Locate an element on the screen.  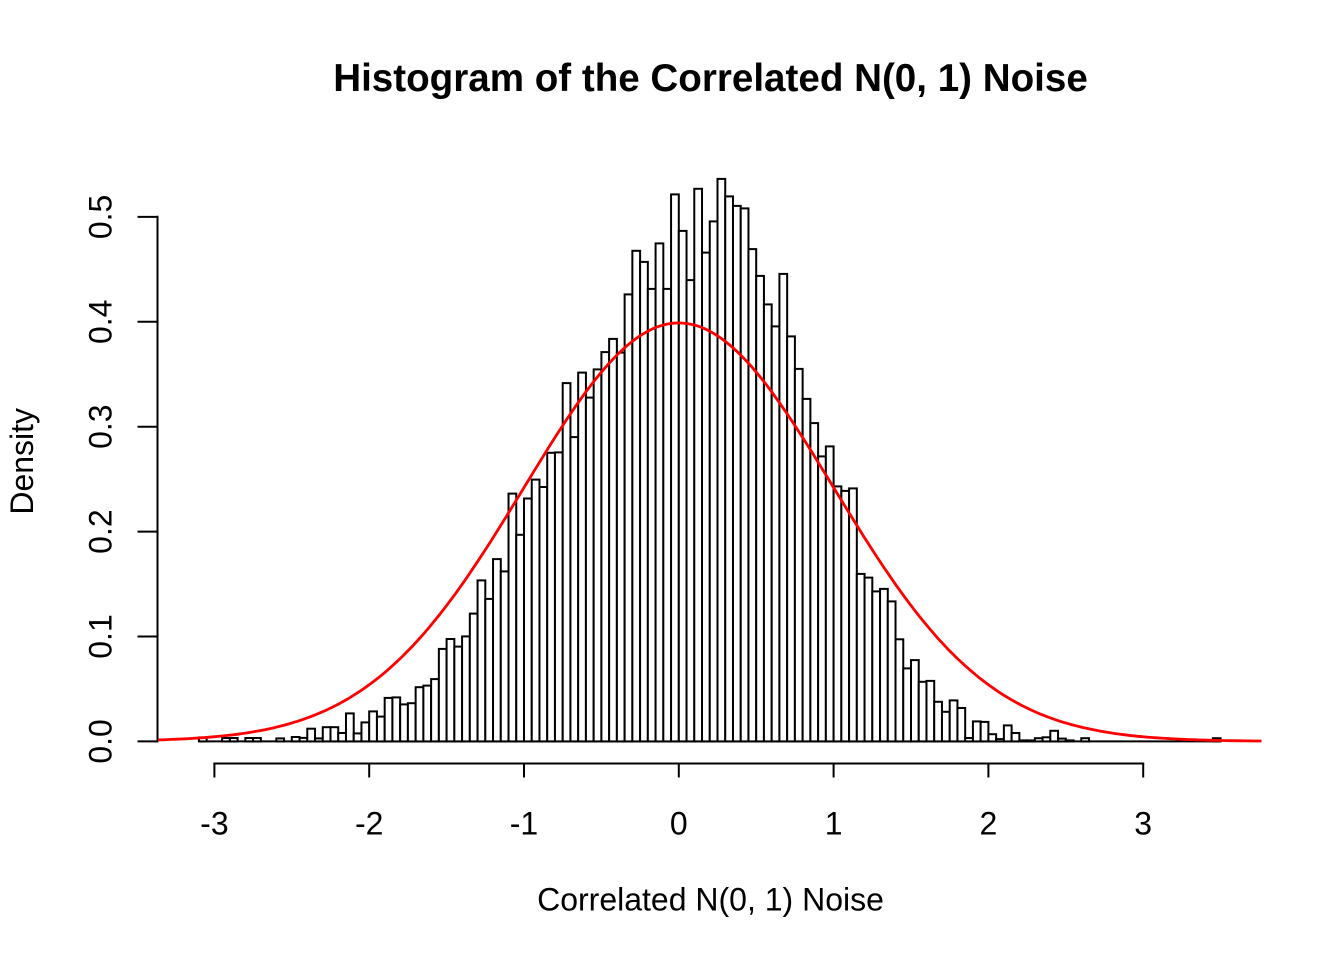
svg-text: -2 is located at coordinates (369, 824).